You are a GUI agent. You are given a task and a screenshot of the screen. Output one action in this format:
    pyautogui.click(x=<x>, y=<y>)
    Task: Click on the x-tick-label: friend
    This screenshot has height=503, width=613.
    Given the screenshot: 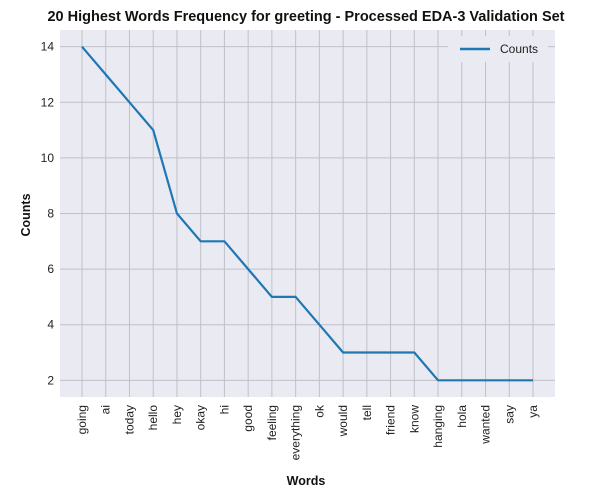 What is the action you would take?
    pyautogui.click(x=391, y=420)
    